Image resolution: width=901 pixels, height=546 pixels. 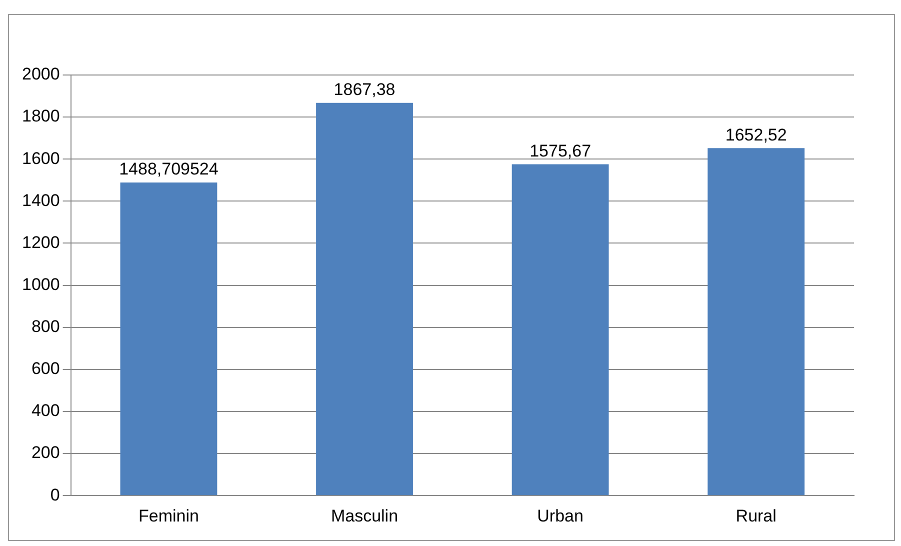 I want to click on y-tick-label: 2000, so click(x=41, y=74).